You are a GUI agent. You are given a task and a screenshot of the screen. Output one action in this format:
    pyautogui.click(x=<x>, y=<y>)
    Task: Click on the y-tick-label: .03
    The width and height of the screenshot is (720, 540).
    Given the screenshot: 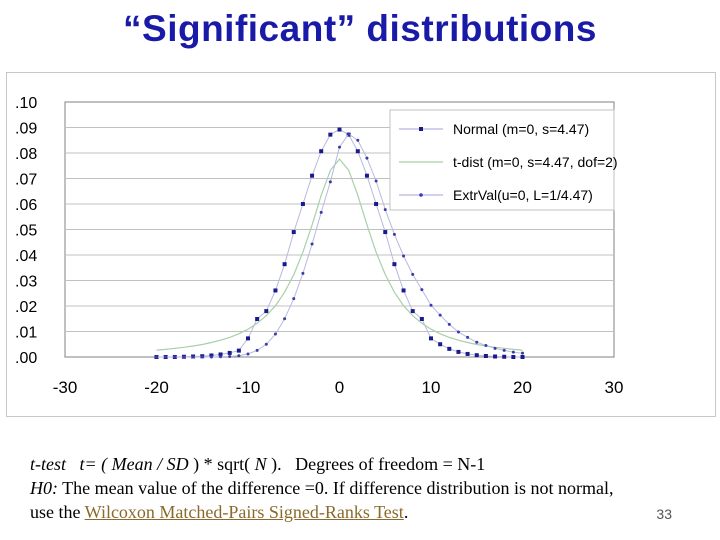 What is the action you would take?
    pyautogui.click(x=26, y=282)
    